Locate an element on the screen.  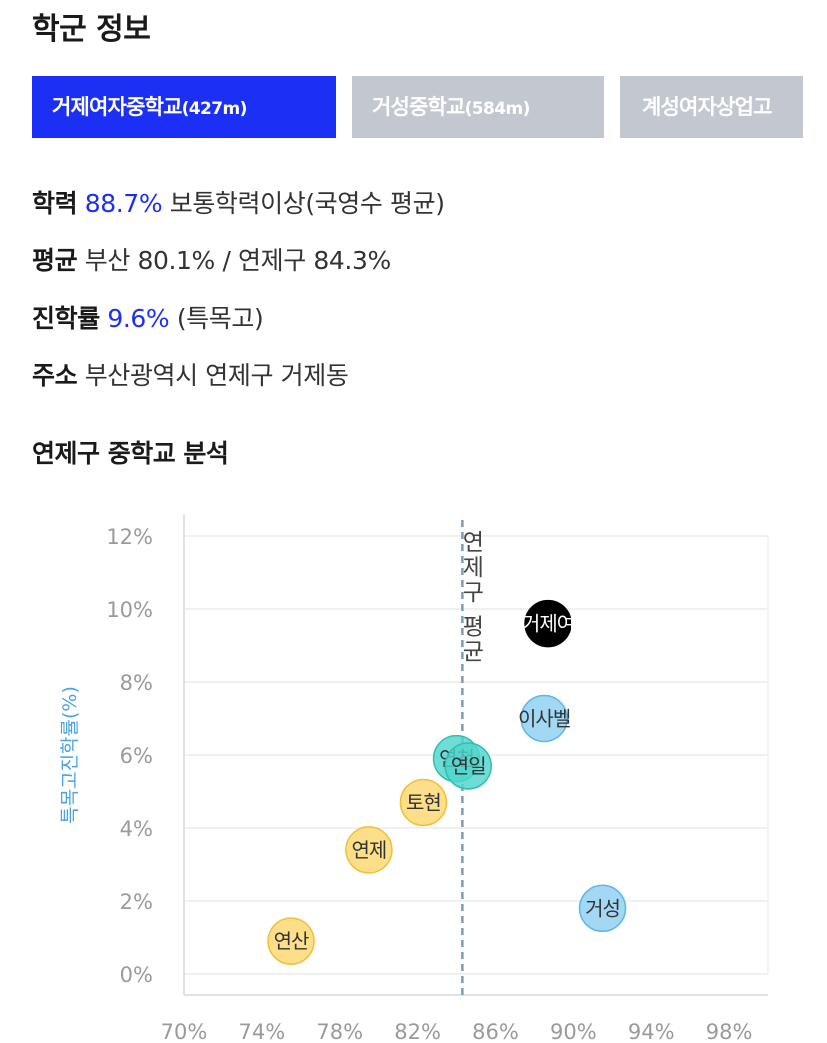
bubble-label: 연일 is located at coordinates (468, 766).